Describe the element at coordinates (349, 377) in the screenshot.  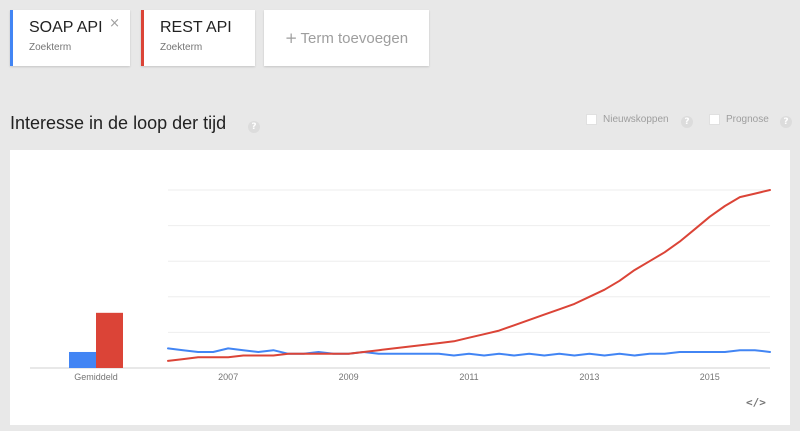
I see `x-tick-label: 2009` at that location.